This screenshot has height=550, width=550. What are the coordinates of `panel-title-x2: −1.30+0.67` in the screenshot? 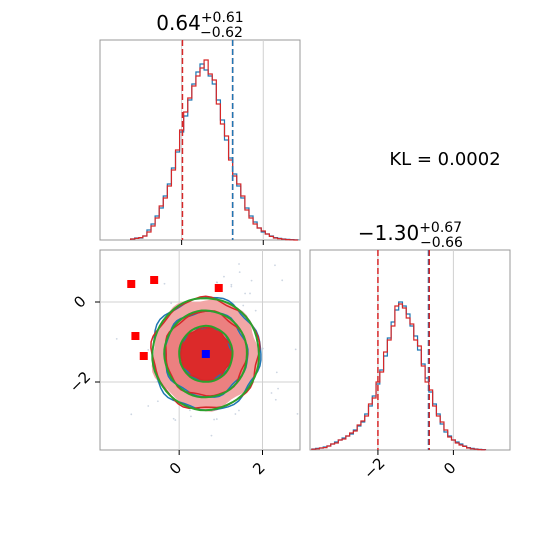 It's located at (410, 232).